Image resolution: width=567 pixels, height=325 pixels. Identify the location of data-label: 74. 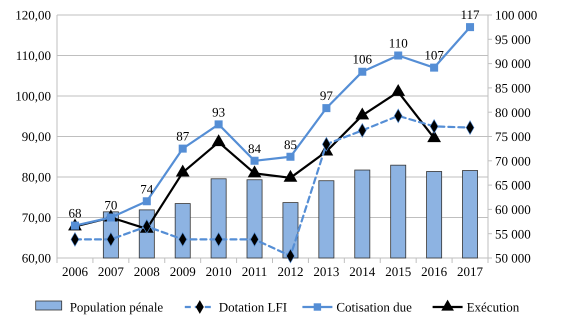
(147, 188).